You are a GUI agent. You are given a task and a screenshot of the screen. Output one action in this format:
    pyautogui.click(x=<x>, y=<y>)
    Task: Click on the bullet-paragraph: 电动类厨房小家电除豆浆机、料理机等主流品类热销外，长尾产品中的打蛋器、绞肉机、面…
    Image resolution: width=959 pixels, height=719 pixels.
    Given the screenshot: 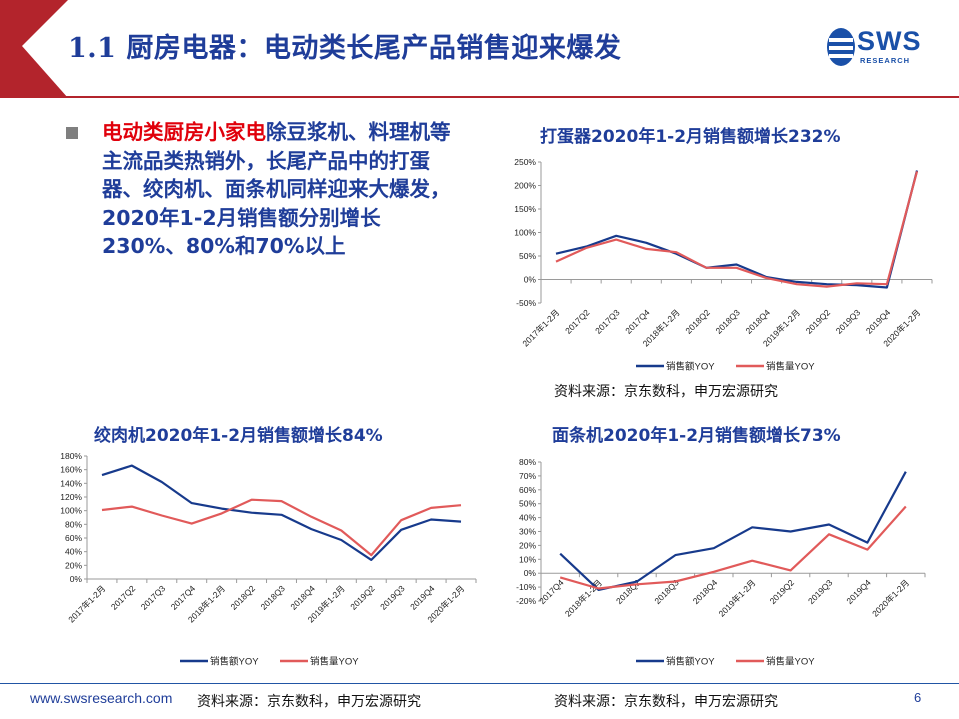 What is the action you would take?
    pyautogui.click(x=277, y=189)
    